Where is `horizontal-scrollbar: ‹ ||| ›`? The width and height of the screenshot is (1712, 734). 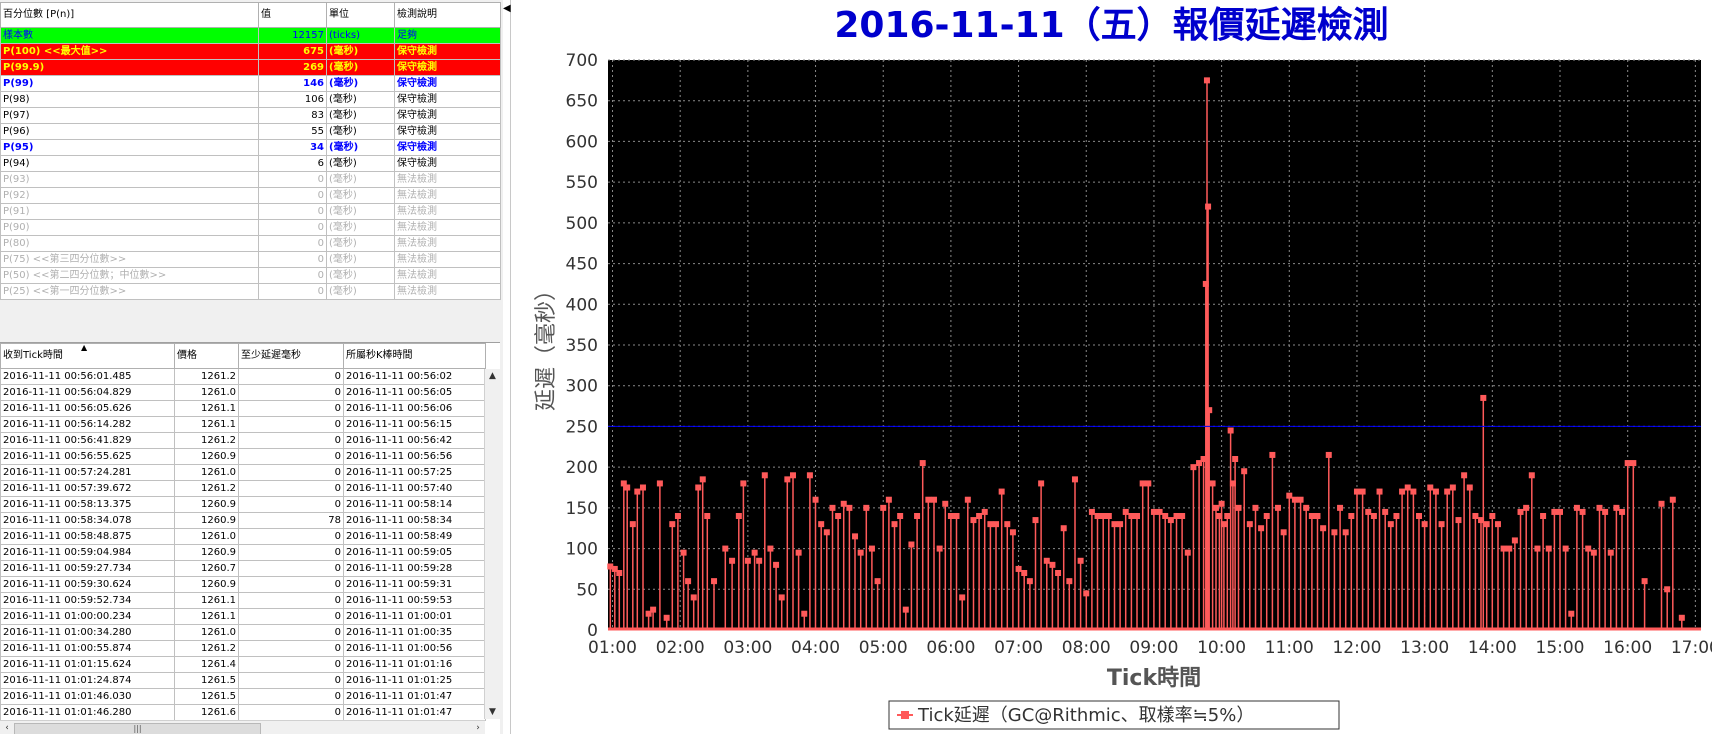
horizontal-scrollbar: ‹ ||| › is located at coordinates (242, 727).